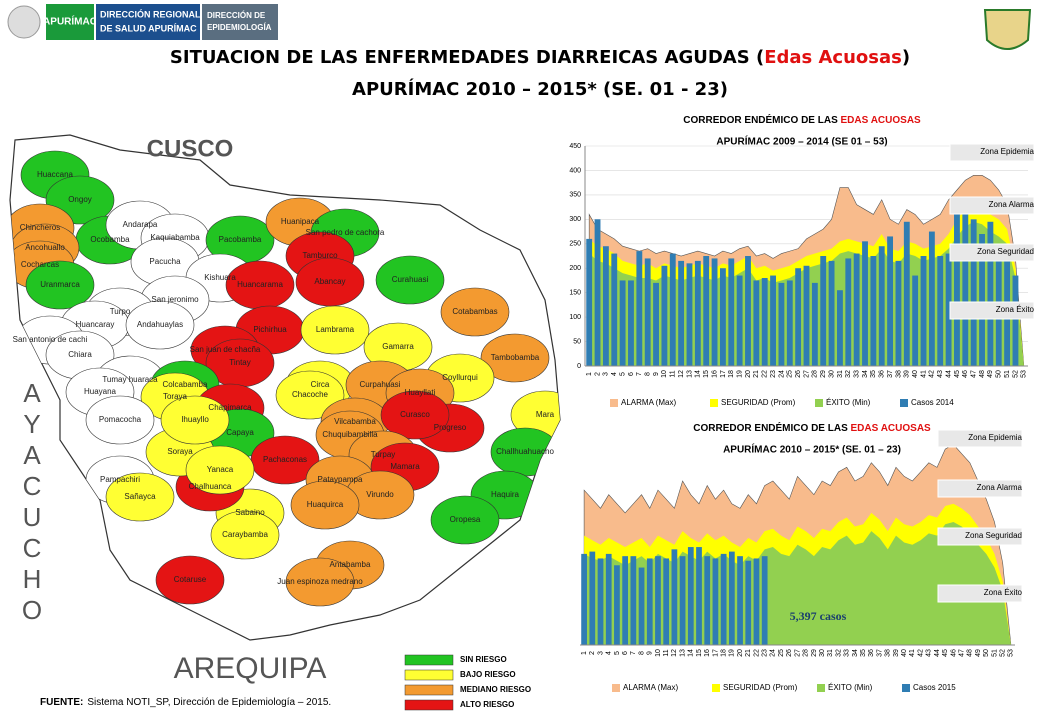 The width and height of the screenshot is (1040, 725). Describe the element at coordinates (915, 374) in the screenshot. I see `x-tick-label: 40` at that location.